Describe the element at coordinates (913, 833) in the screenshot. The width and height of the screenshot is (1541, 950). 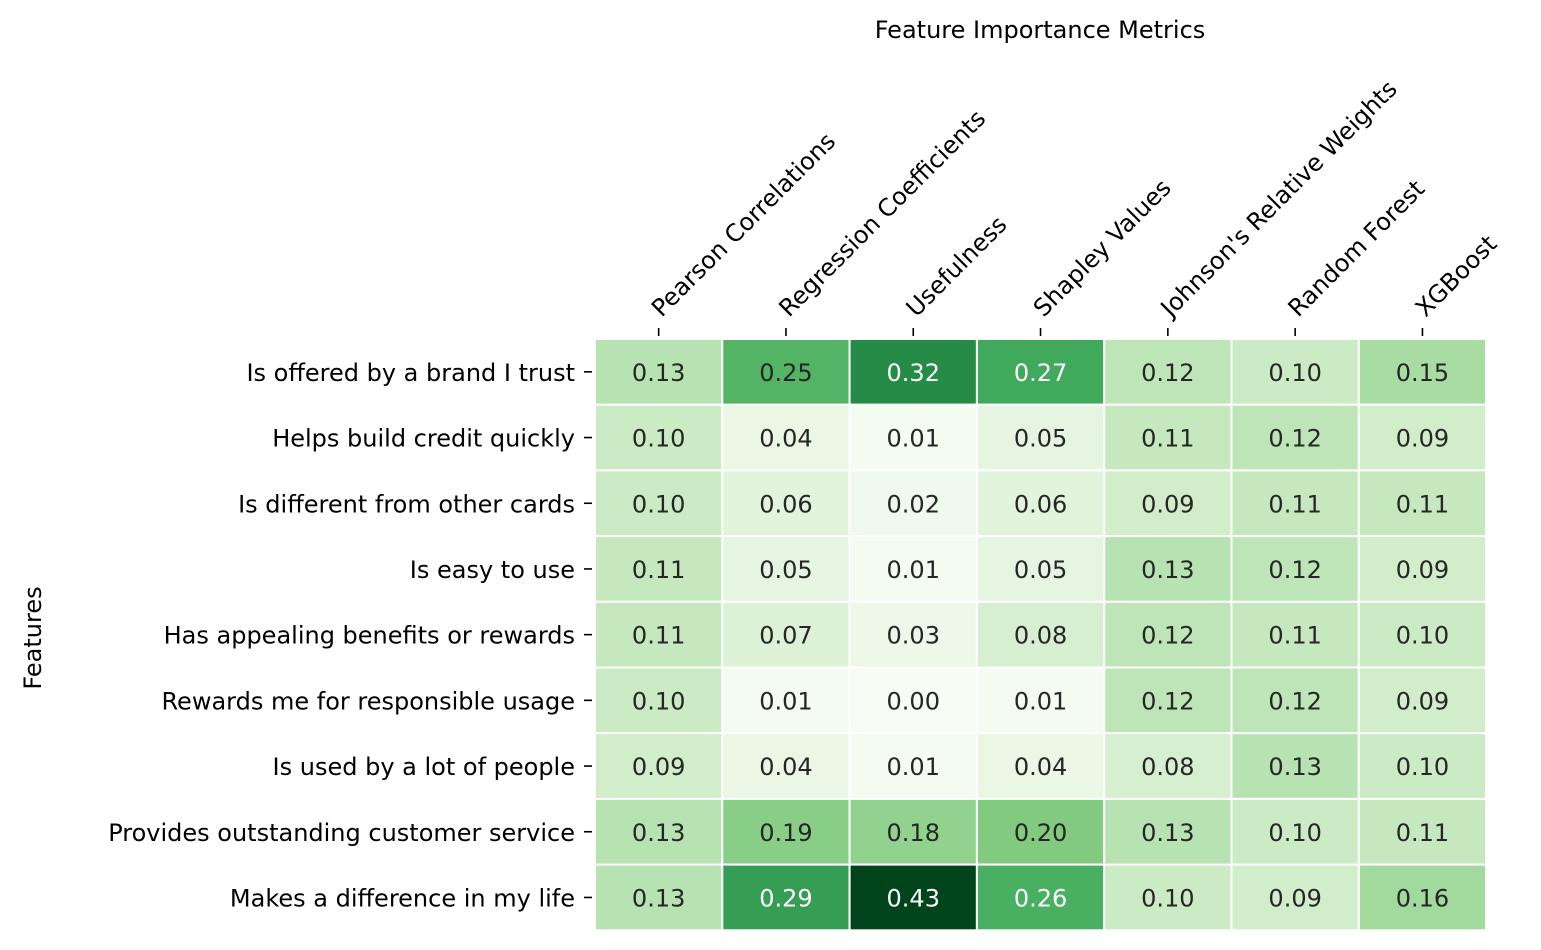
I see `cell-value-label: 0.18` at that location.